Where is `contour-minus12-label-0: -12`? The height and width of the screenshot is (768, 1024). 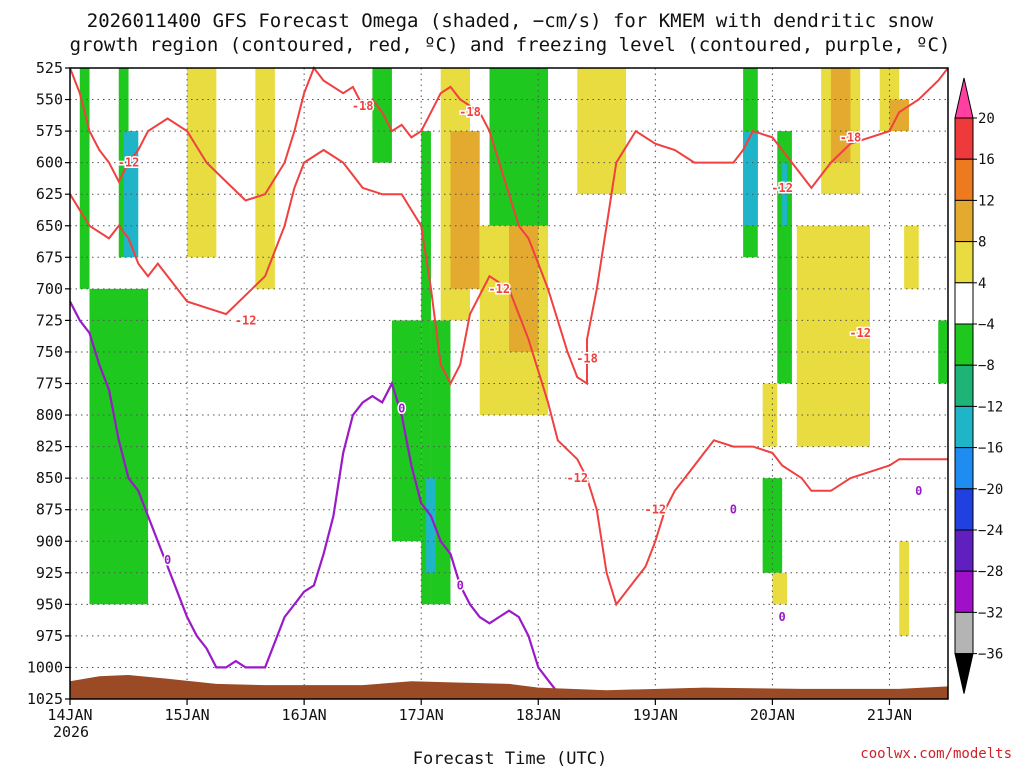
contour-minus12-label-0: -12 is located at coordinates (129, 163).